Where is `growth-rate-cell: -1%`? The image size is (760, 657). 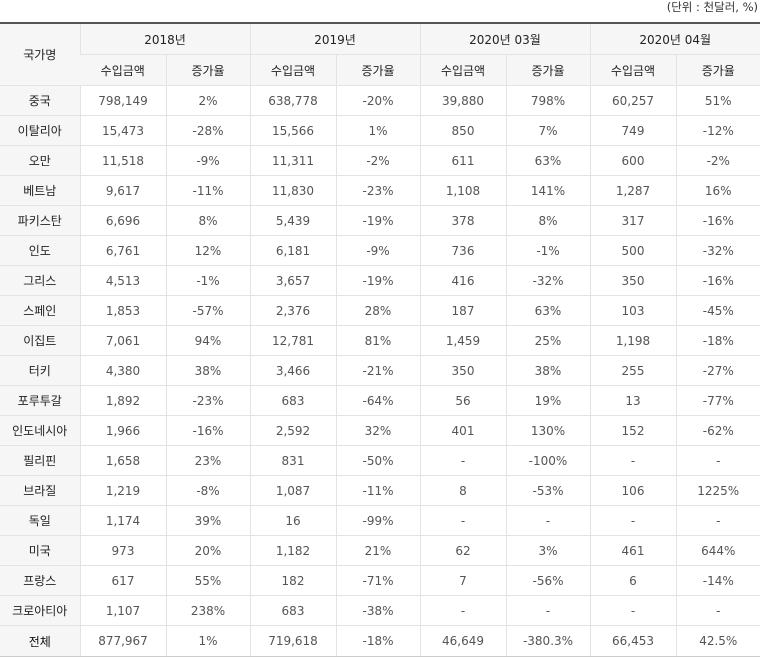 growth-rate-cell: -1% is located at coordinates (207, 280).